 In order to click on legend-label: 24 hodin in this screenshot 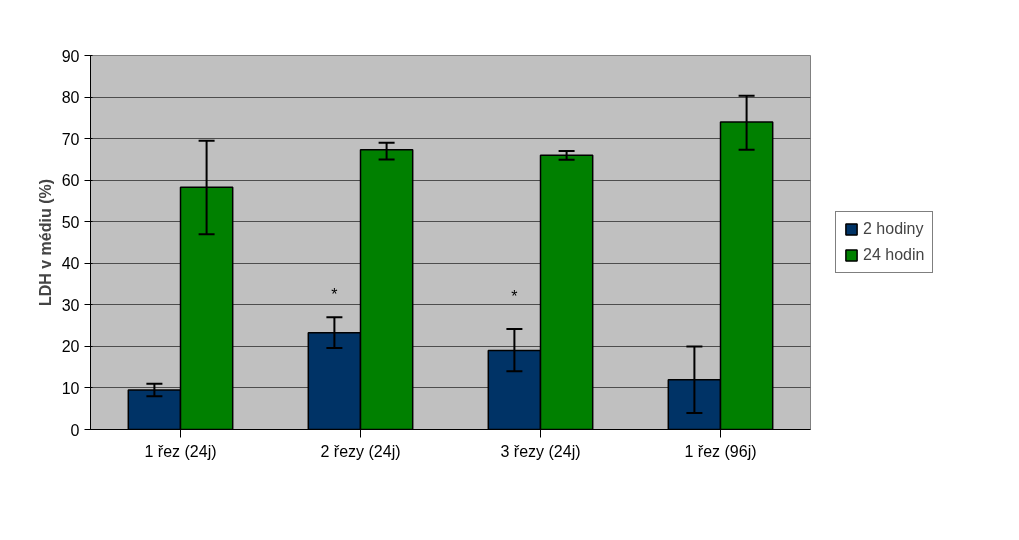, I will do `click(894, 255)`.